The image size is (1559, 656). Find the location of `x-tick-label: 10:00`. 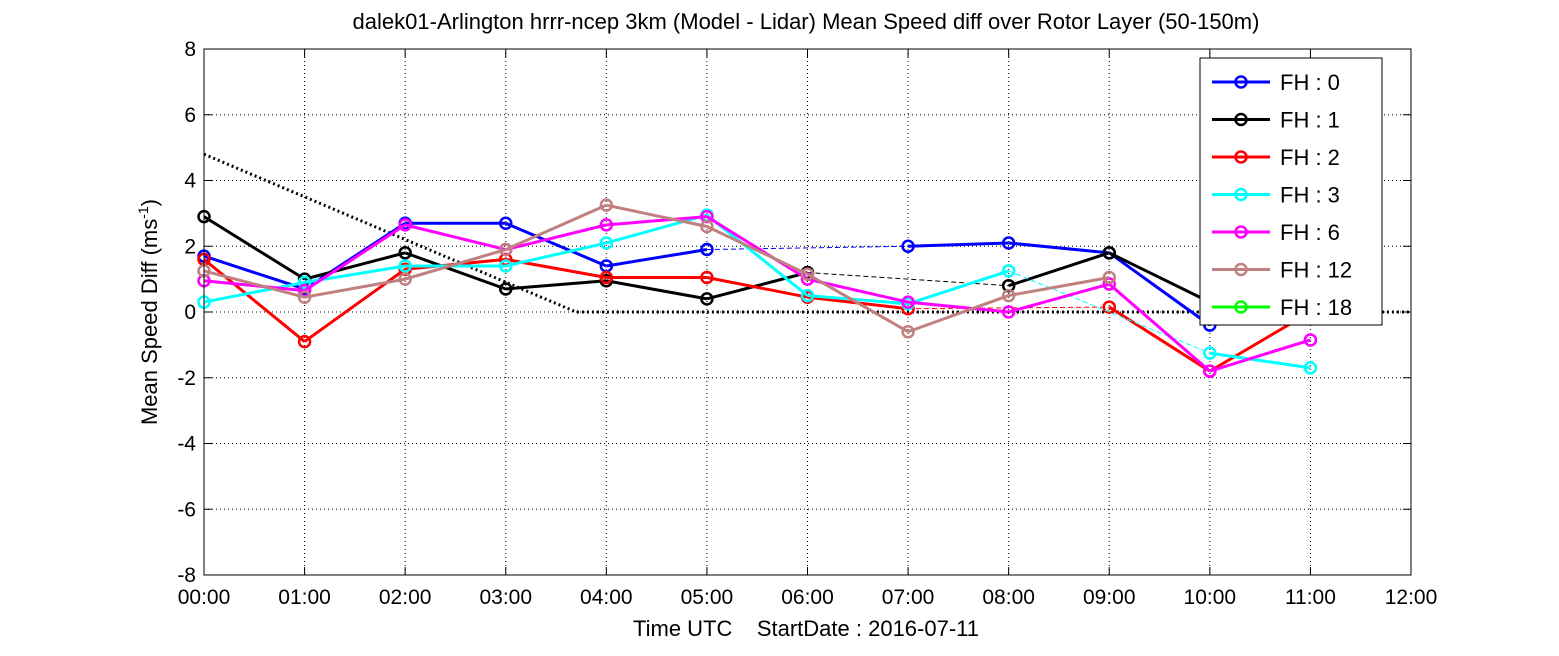

x-tick-label: 10:00 is located at coordinates (1210, 597).